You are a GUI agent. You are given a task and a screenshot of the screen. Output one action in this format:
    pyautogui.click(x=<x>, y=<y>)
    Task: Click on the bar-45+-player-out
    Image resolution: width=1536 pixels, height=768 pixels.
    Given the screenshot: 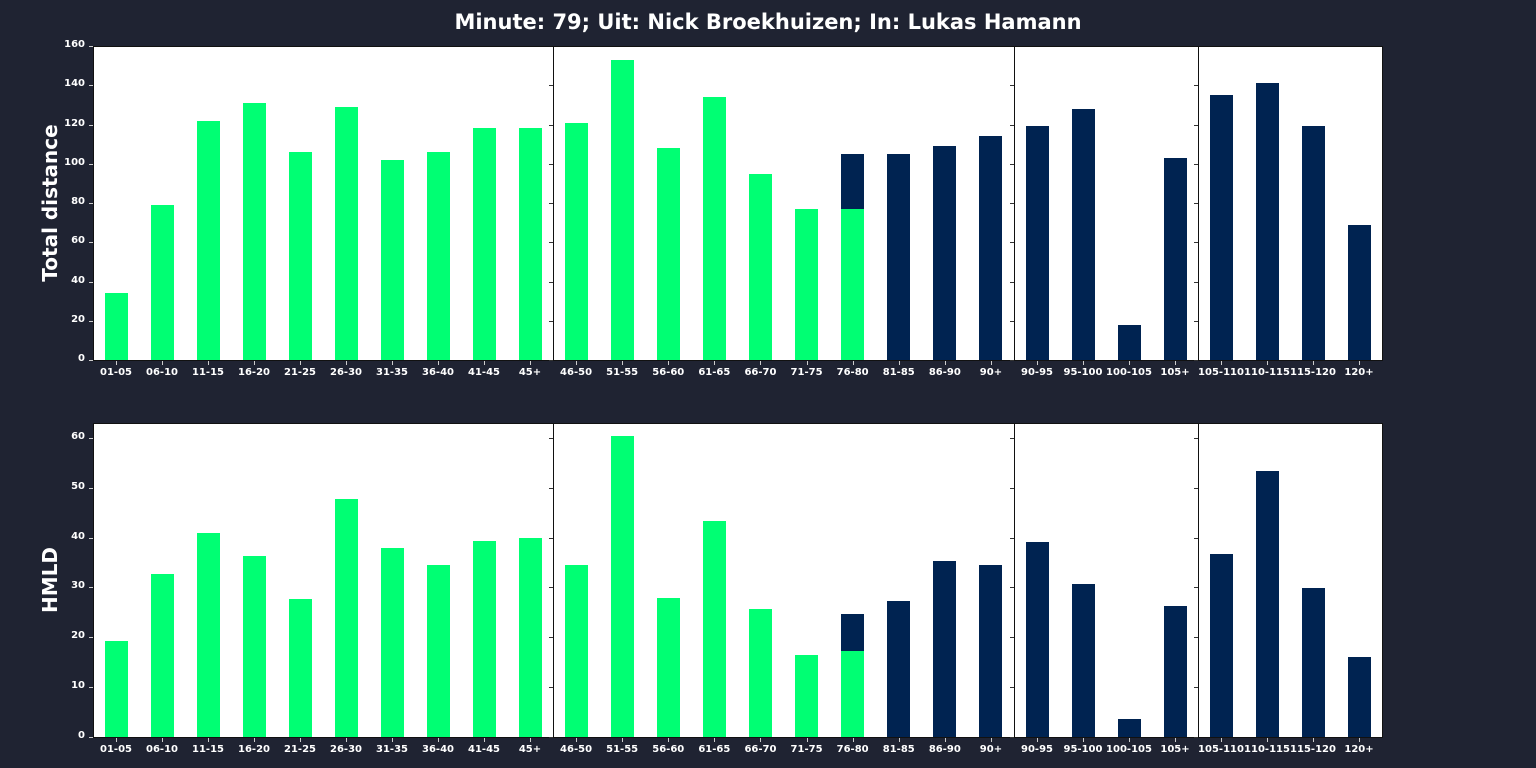 What is the action you would take?
    pyautogui.click(x=530, y=637)
    